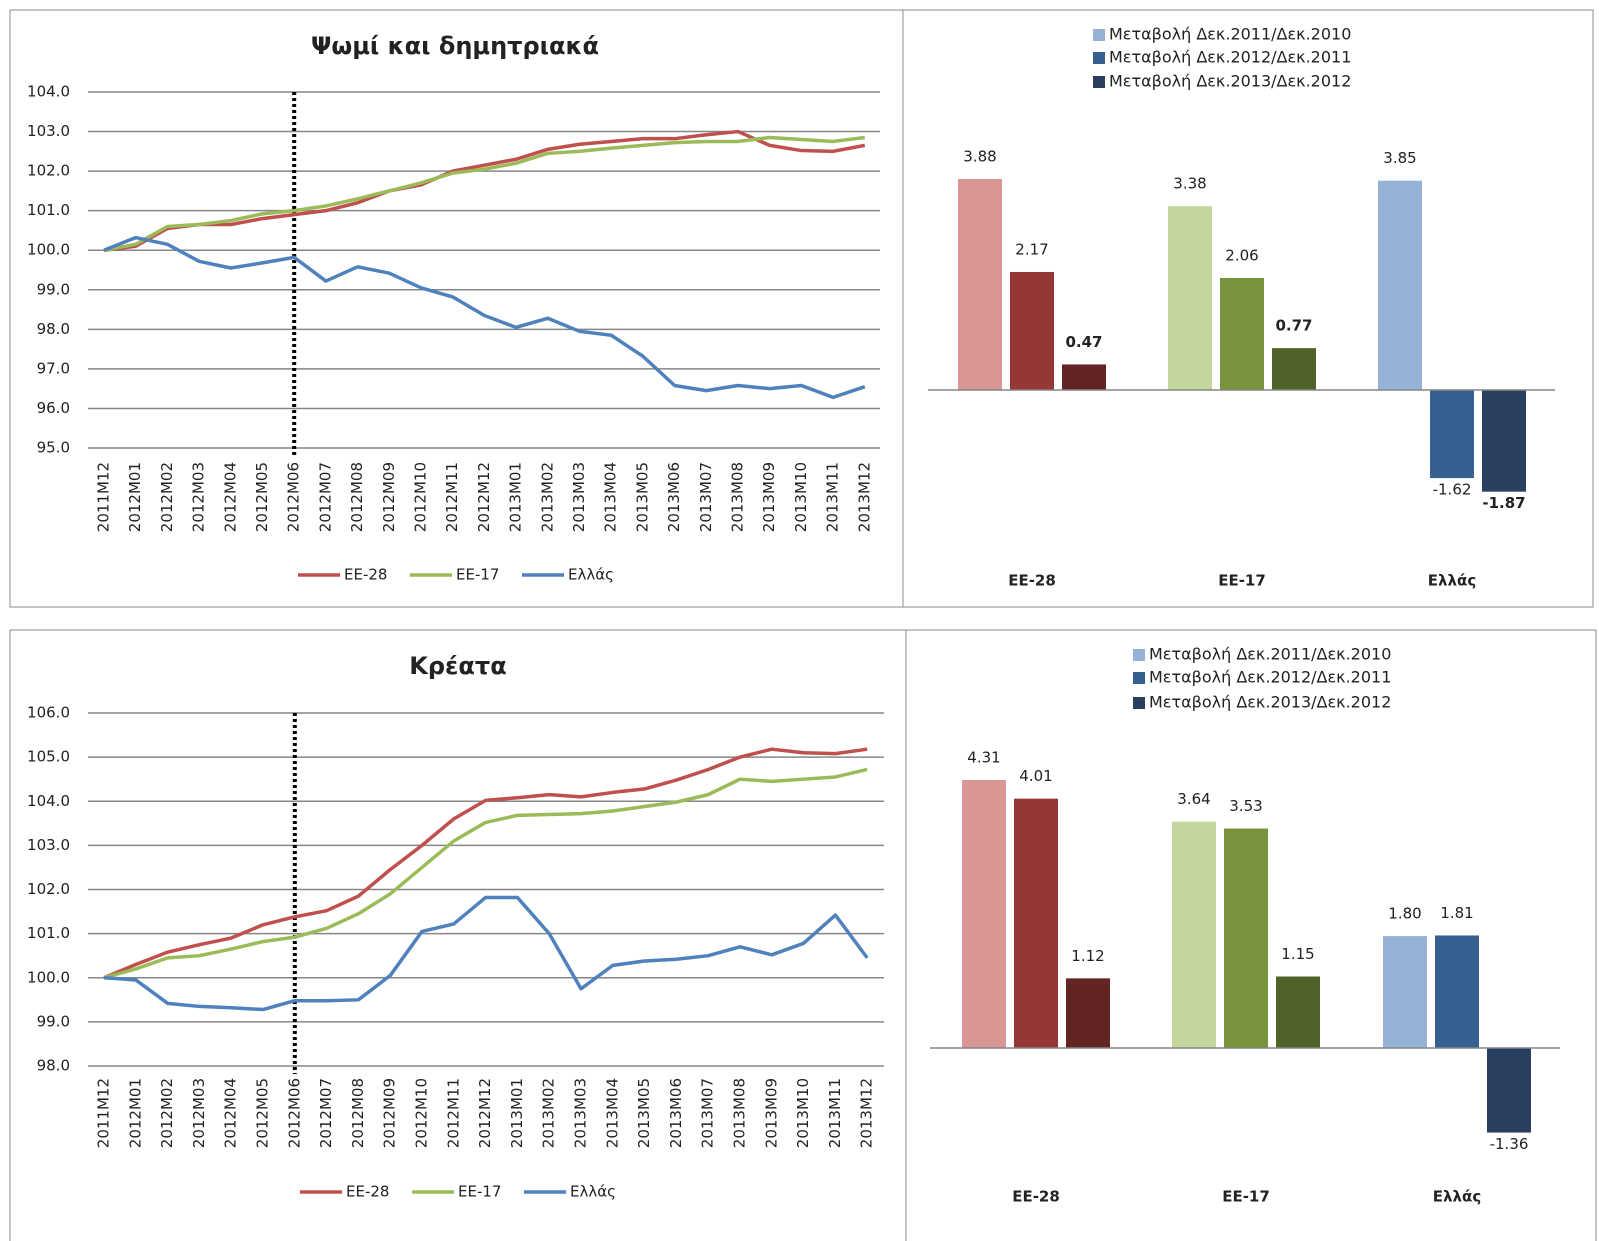  What do you see at coordinates (457, 666) in the screenshot?
I see `chart-title: Κρέατα` at bounding box center [457, 666].